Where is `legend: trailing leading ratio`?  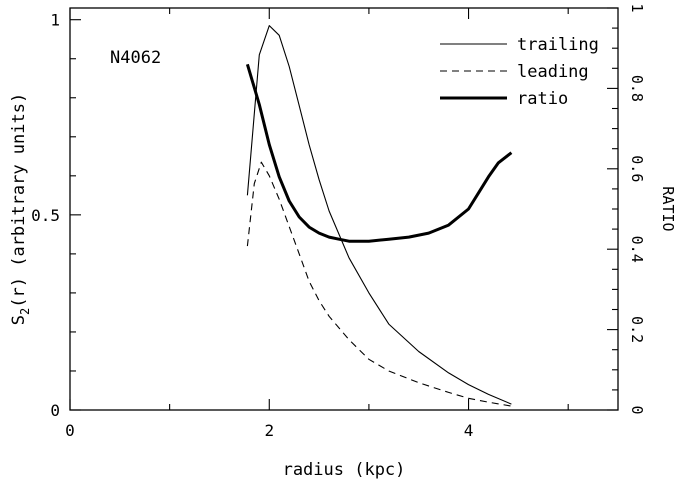
legend: trailing leading ratio is located at coordinates (519, 72).